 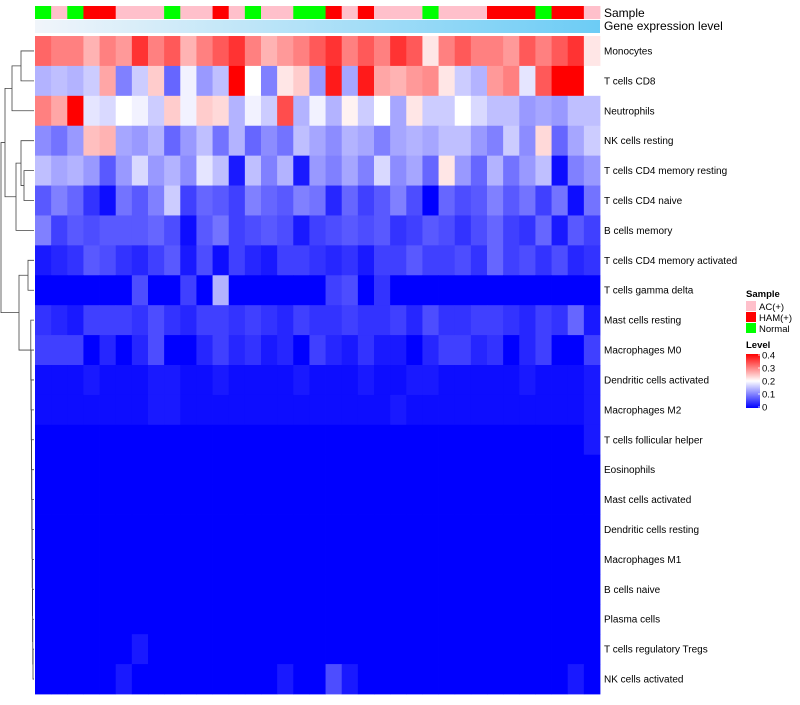 I want to click on legend-tick-label: 0.3, so click(x=768, y=369).